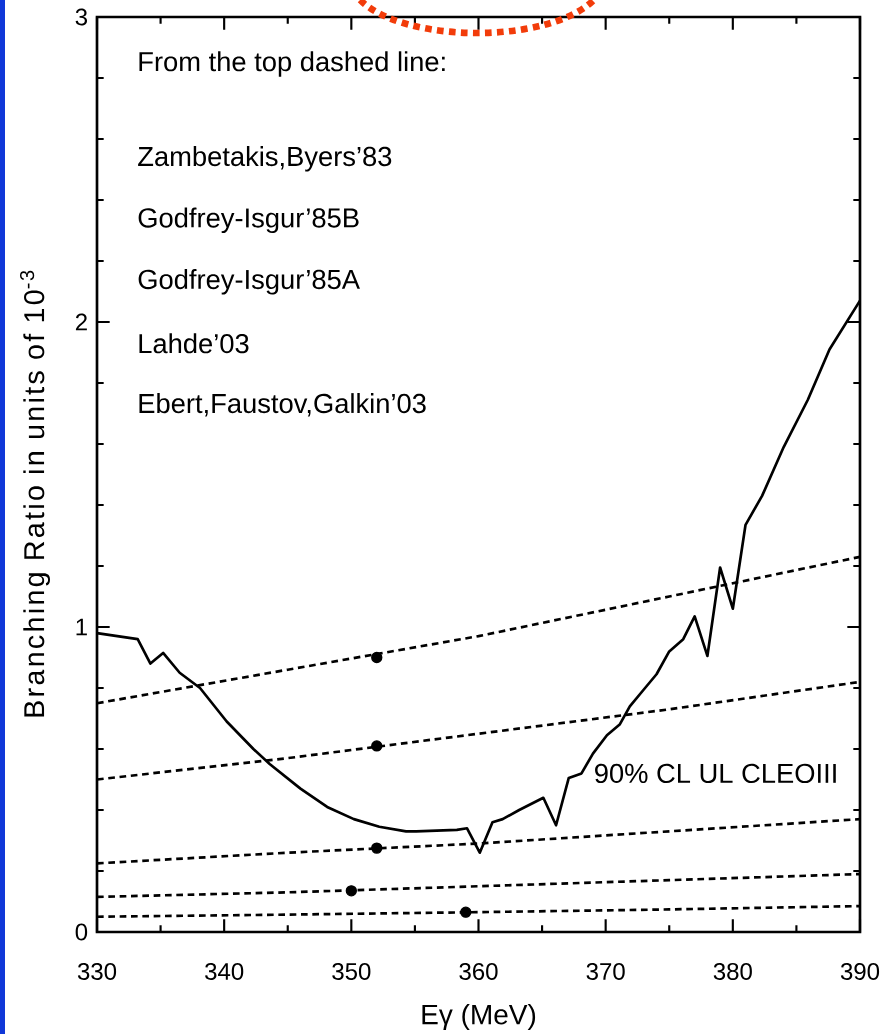 The height and width of the screenshot is (1034, 887). I want to click on annotation: Lahde’03, so click(194, 343).